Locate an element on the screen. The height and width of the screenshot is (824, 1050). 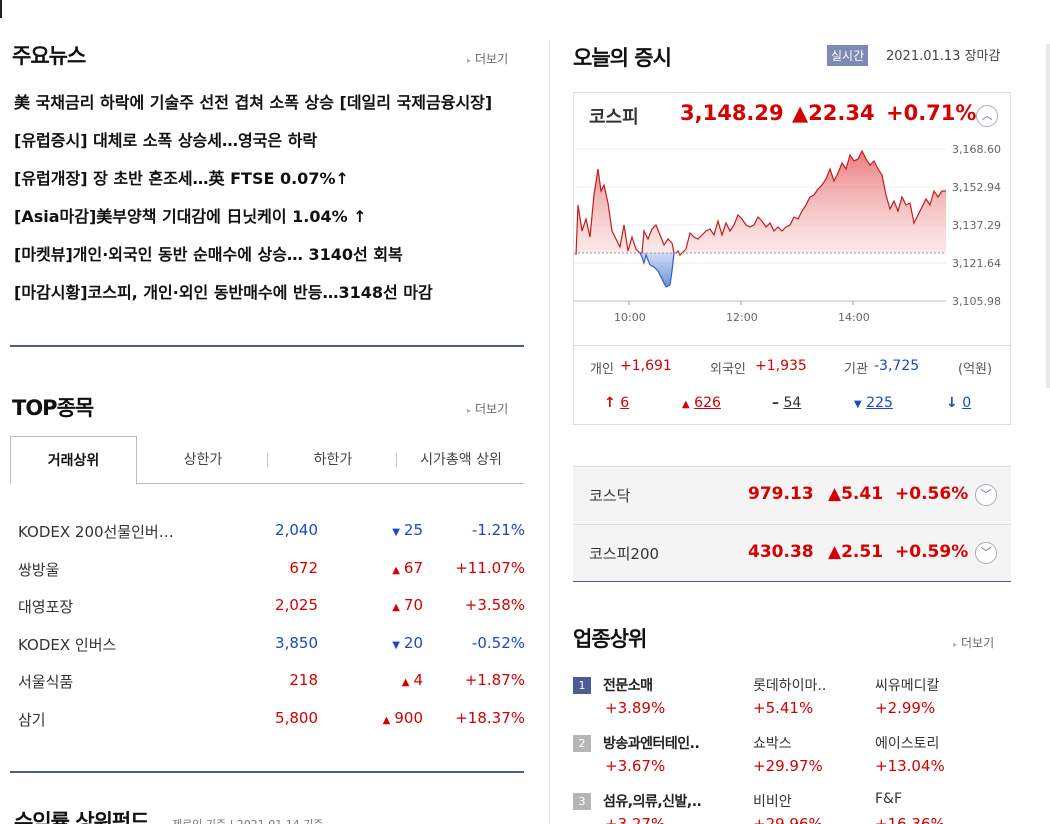
stock-change: ▲ 4 is located at coordinates (412, 680).